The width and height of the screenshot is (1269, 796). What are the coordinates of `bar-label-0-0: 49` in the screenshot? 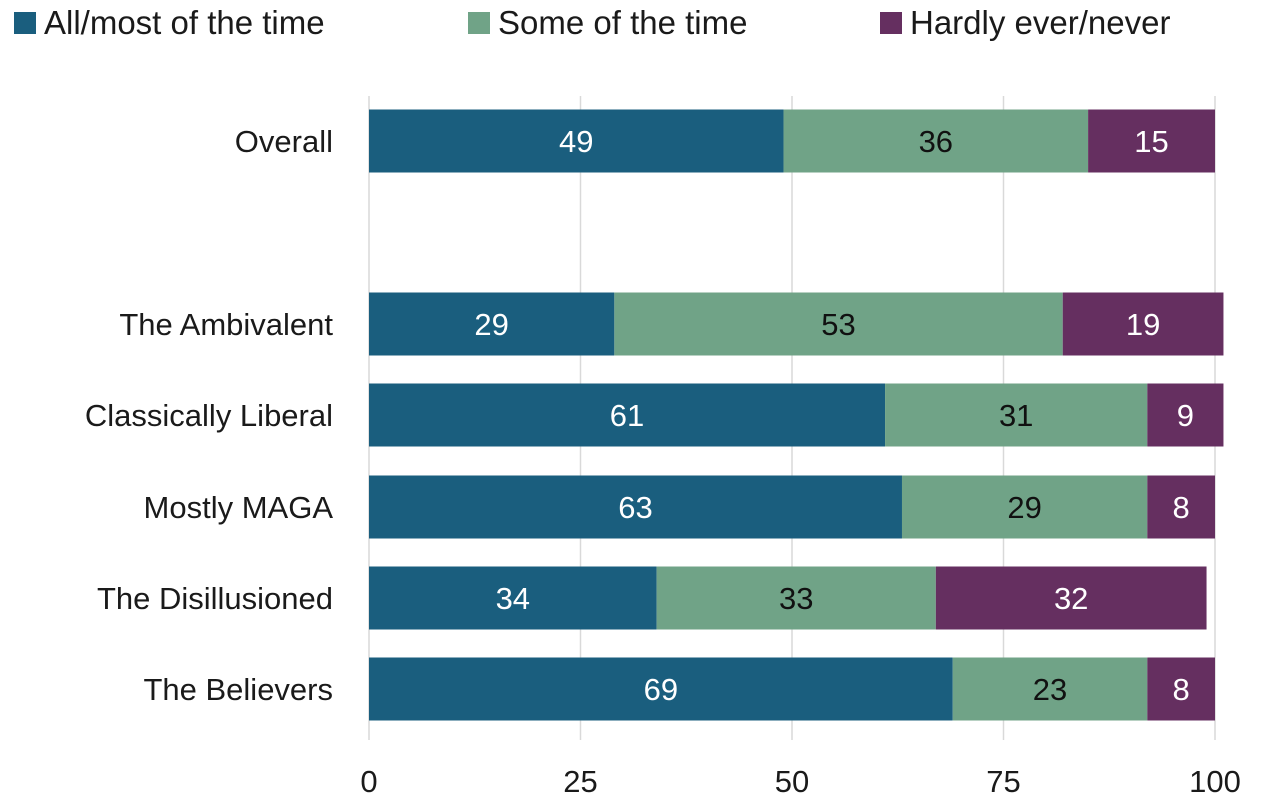 It's located at (576, 141).